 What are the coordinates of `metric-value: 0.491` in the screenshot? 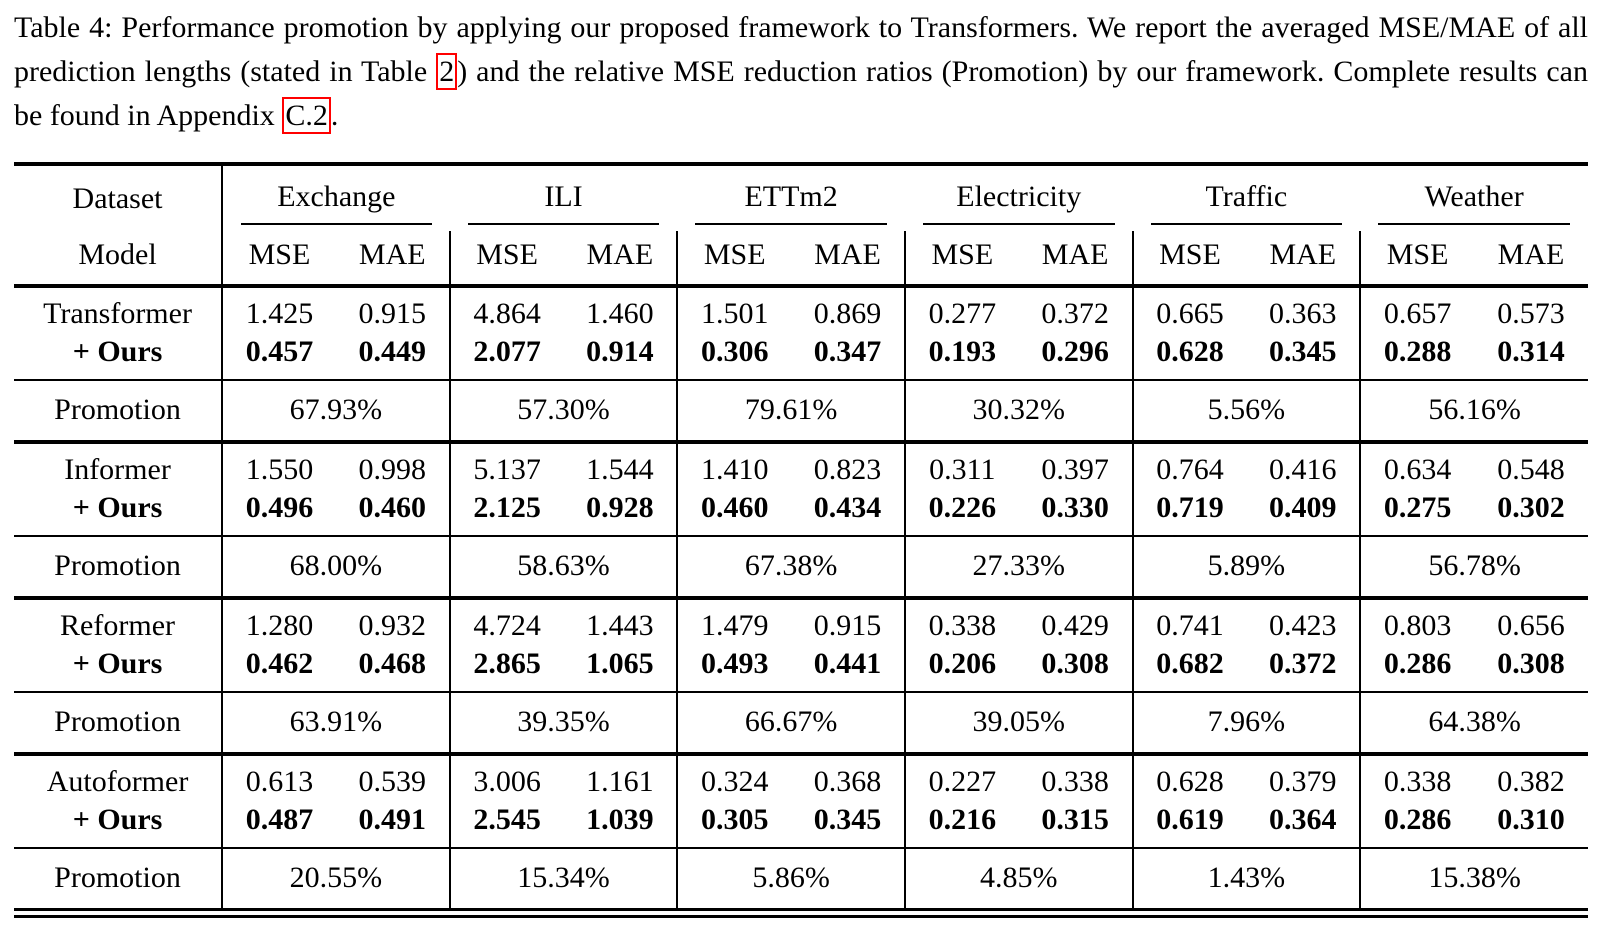 It's located at (392, 820).